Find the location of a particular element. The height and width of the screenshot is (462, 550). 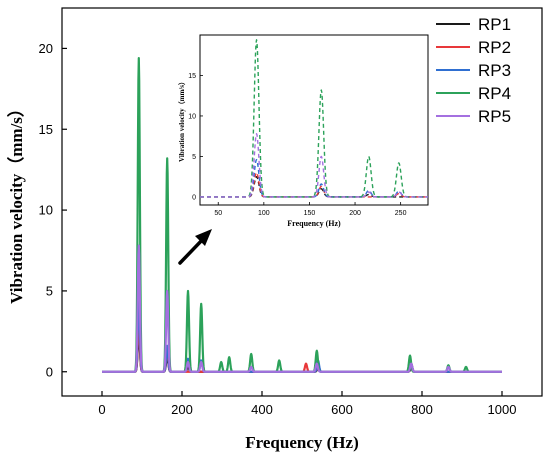

x-tick-label: 250 is located at coordinates (401, 213).